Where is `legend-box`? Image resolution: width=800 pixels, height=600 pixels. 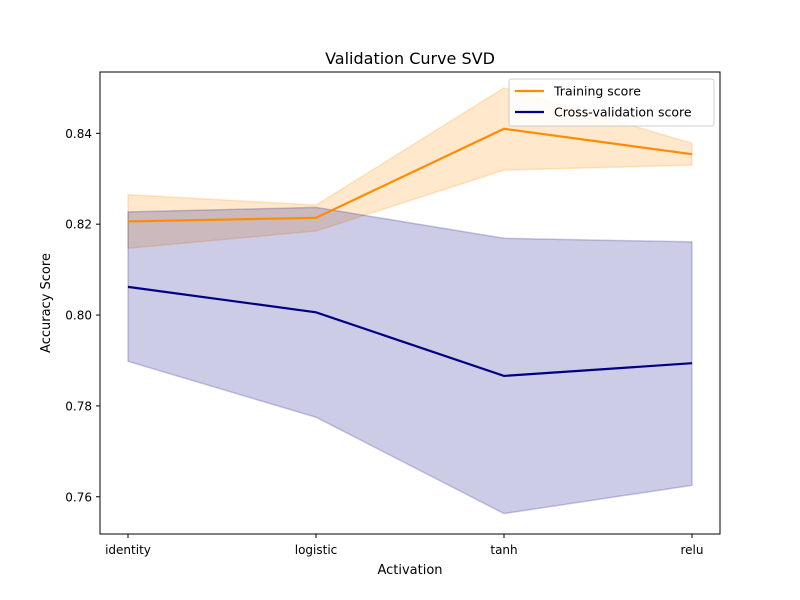 legend-box is located at coordinates (611, 102).